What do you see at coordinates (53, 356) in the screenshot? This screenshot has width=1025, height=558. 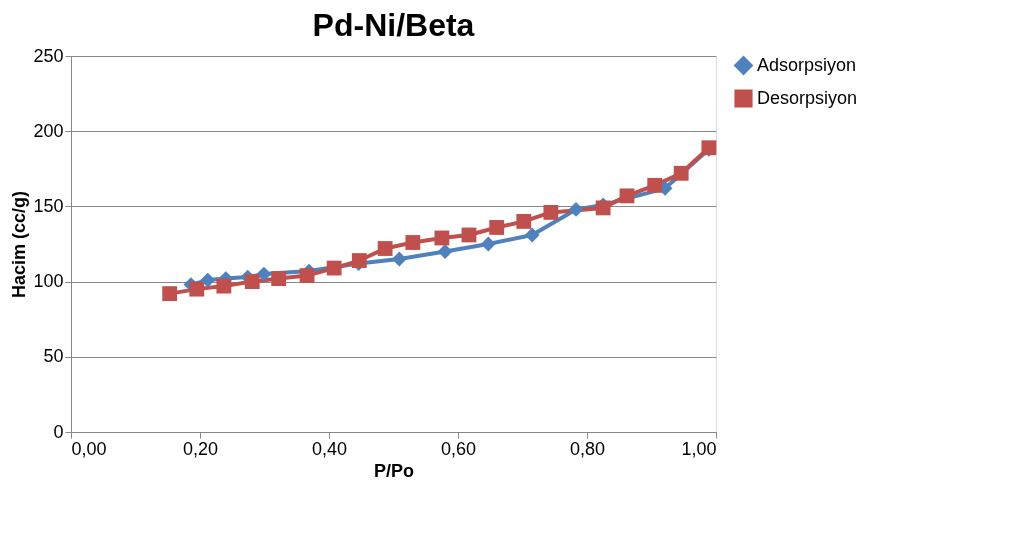 I see `y-tick-label: 50` at bounding box center [53, 356].